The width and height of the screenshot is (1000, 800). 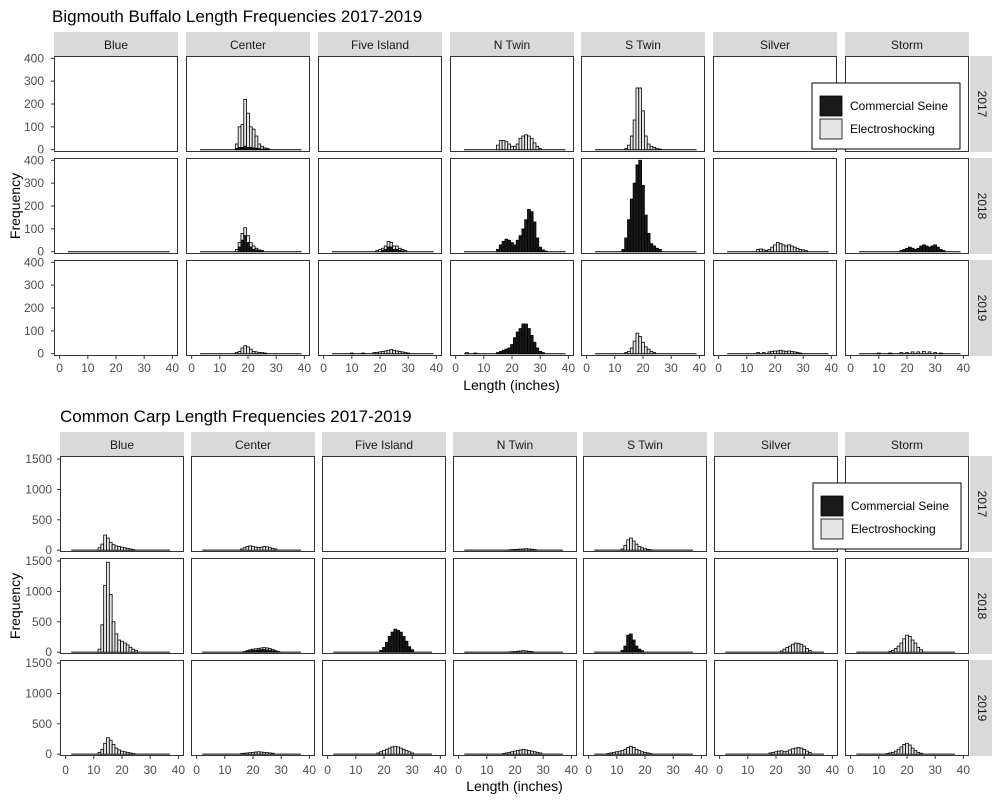 I want to click on legend-key-electroshocking, so click(x=831, y=129).